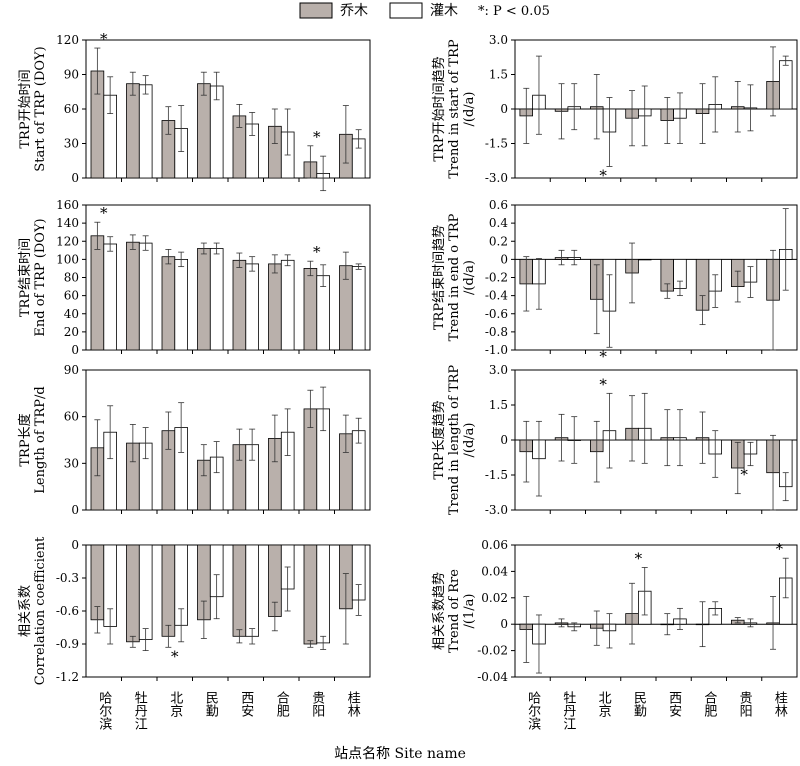  What do you see at coordinates (406, 10) in the screenshot?
I see `legend-shrub-swatch` at bounding box center [406, 10].